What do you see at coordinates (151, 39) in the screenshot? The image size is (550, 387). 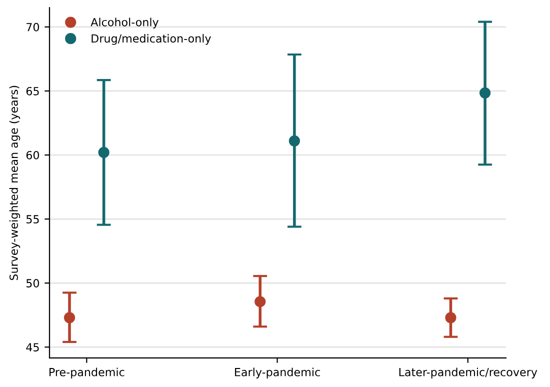 I see `legend-label: Drug/medication-only` at bounding box center [151, 39].